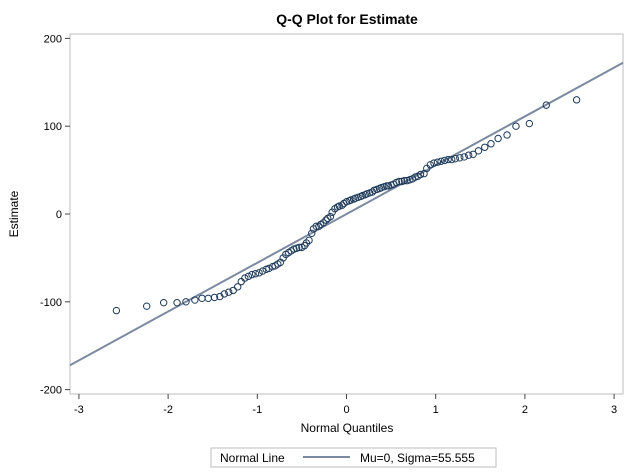 This screenshot has height=473, width=630. I want to click on legend-box, so click(353, 457).